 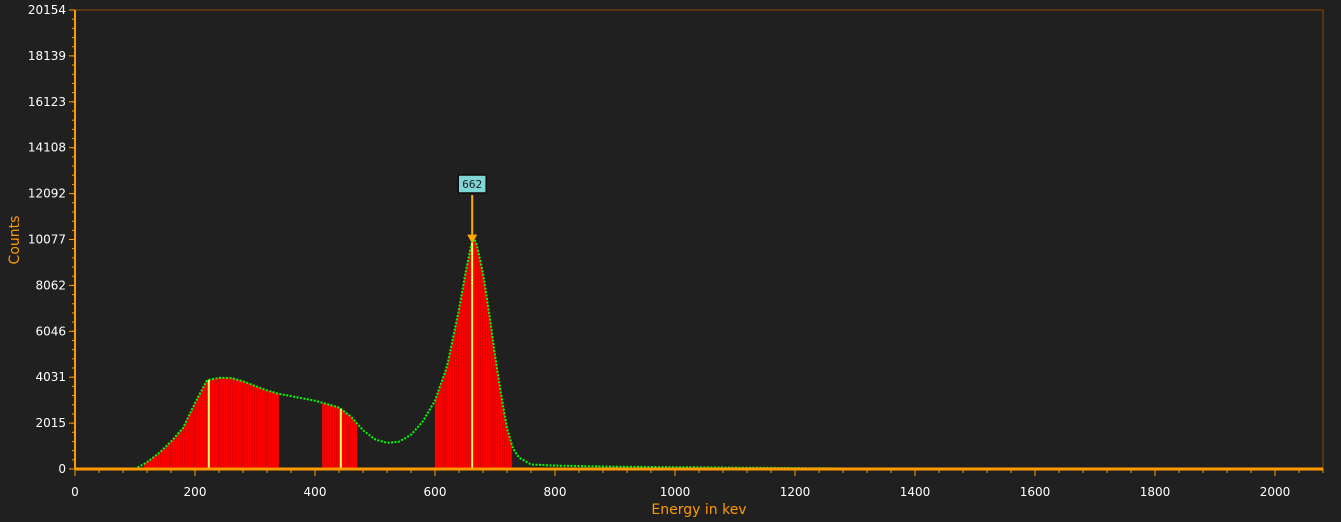 I want to click on x-tick-label: 200, so click(x=195, y=492).